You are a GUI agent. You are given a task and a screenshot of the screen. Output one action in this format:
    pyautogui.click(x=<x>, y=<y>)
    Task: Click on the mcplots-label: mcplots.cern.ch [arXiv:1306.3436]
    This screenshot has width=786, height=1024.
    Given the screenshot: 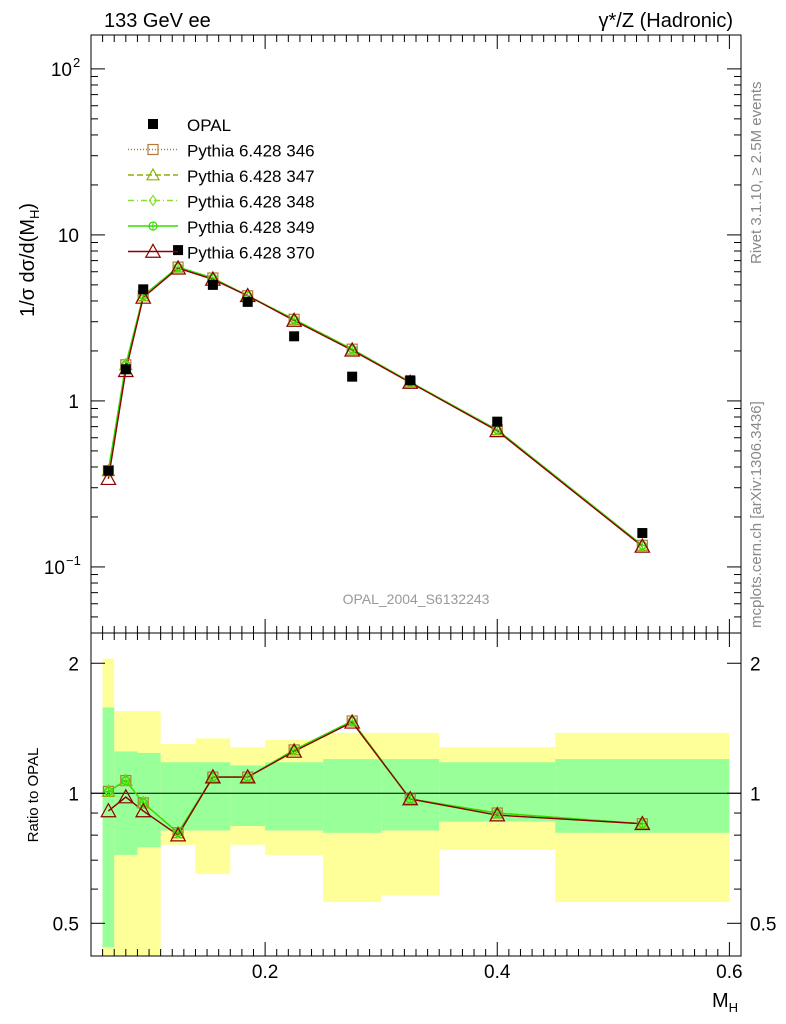 What is the action you would take?
    pyautogui.click(x=756, y=514)
    